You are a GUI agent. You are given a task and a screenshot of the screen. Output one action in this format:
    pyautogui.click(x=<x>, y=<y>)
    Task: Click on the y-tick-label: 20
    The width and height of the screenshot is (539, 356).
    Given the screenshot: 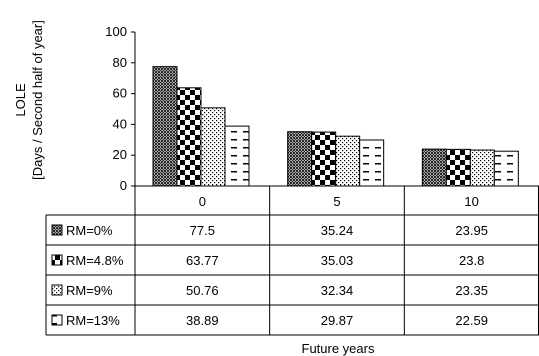 What is the action you would take?
    pyautogui.click(x=120, y=154)
    